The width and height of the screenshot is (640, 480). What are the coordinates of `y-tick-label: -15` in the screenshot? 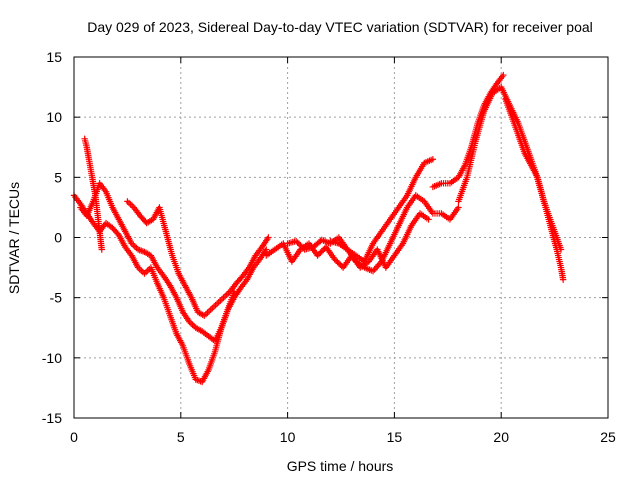 It's located at (52, 418).